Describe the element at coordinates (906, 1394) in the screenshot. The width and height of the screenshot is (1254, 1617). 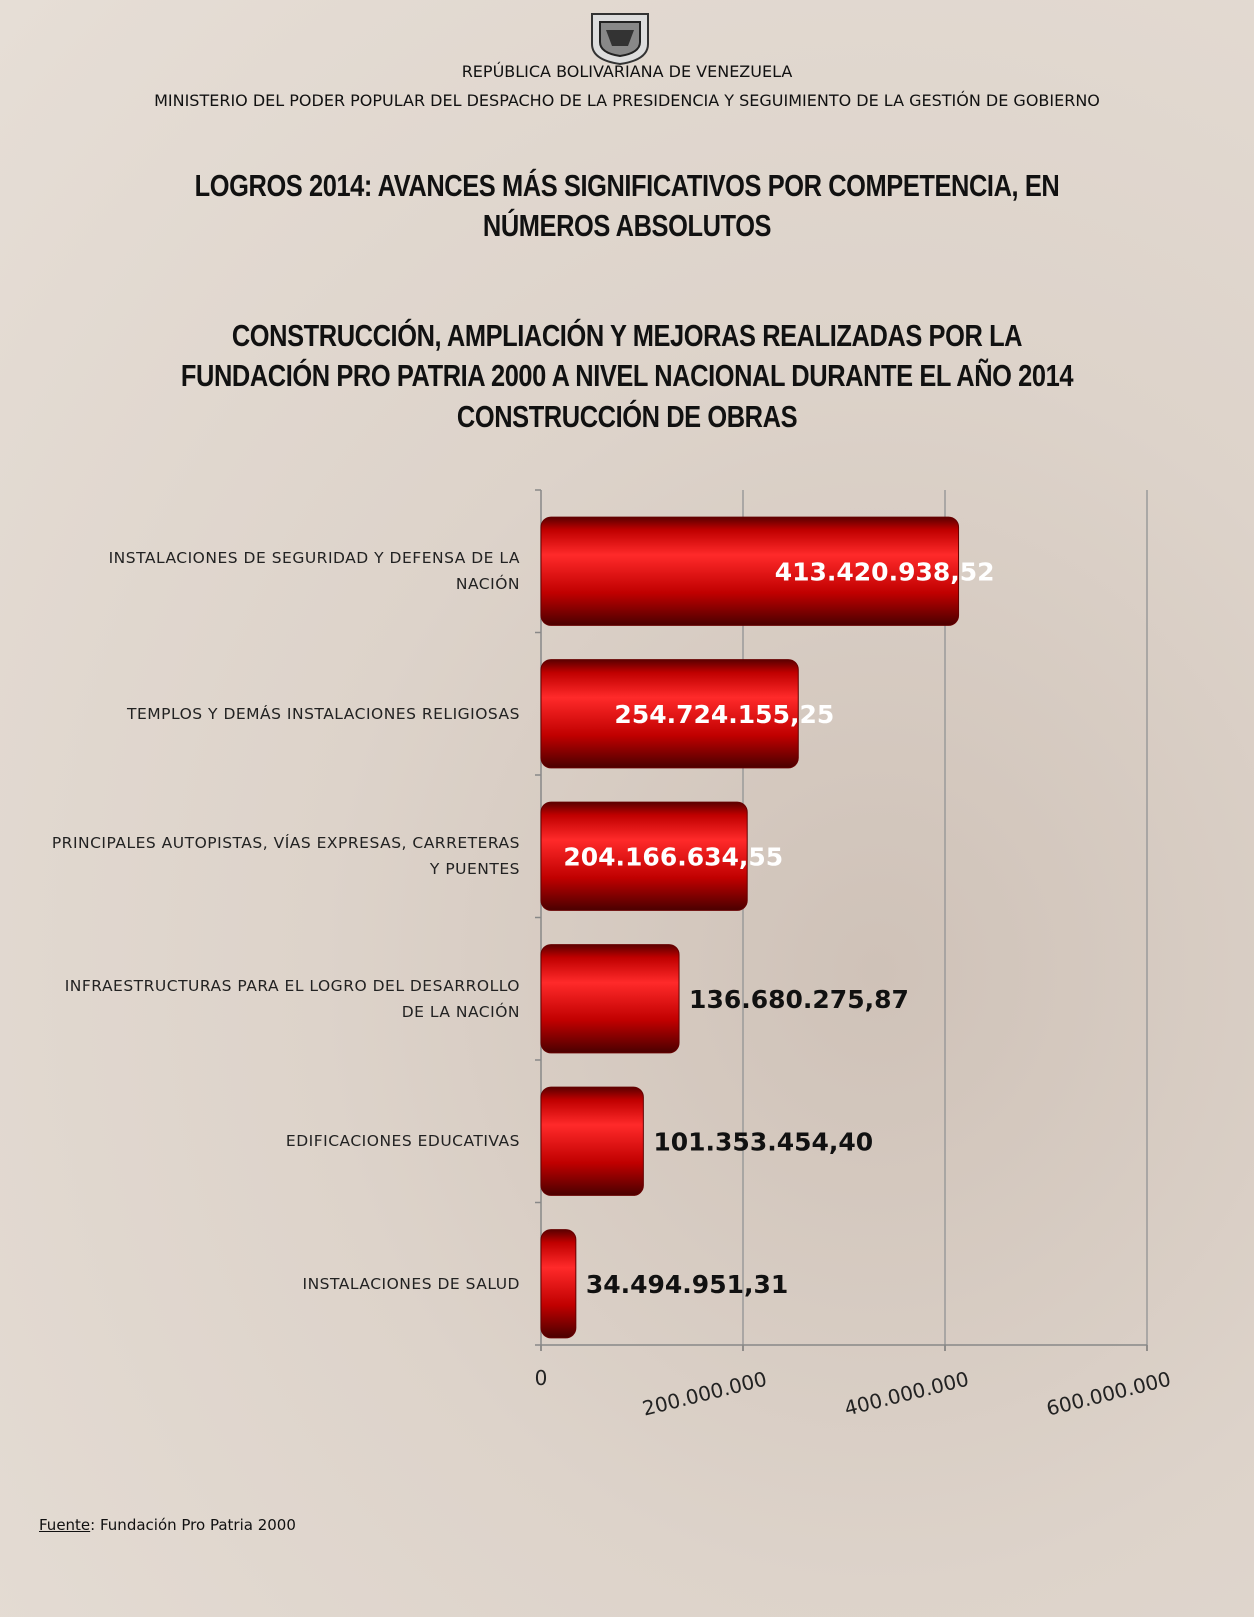
I see `x-tick-label: 400.000.000` at that location.